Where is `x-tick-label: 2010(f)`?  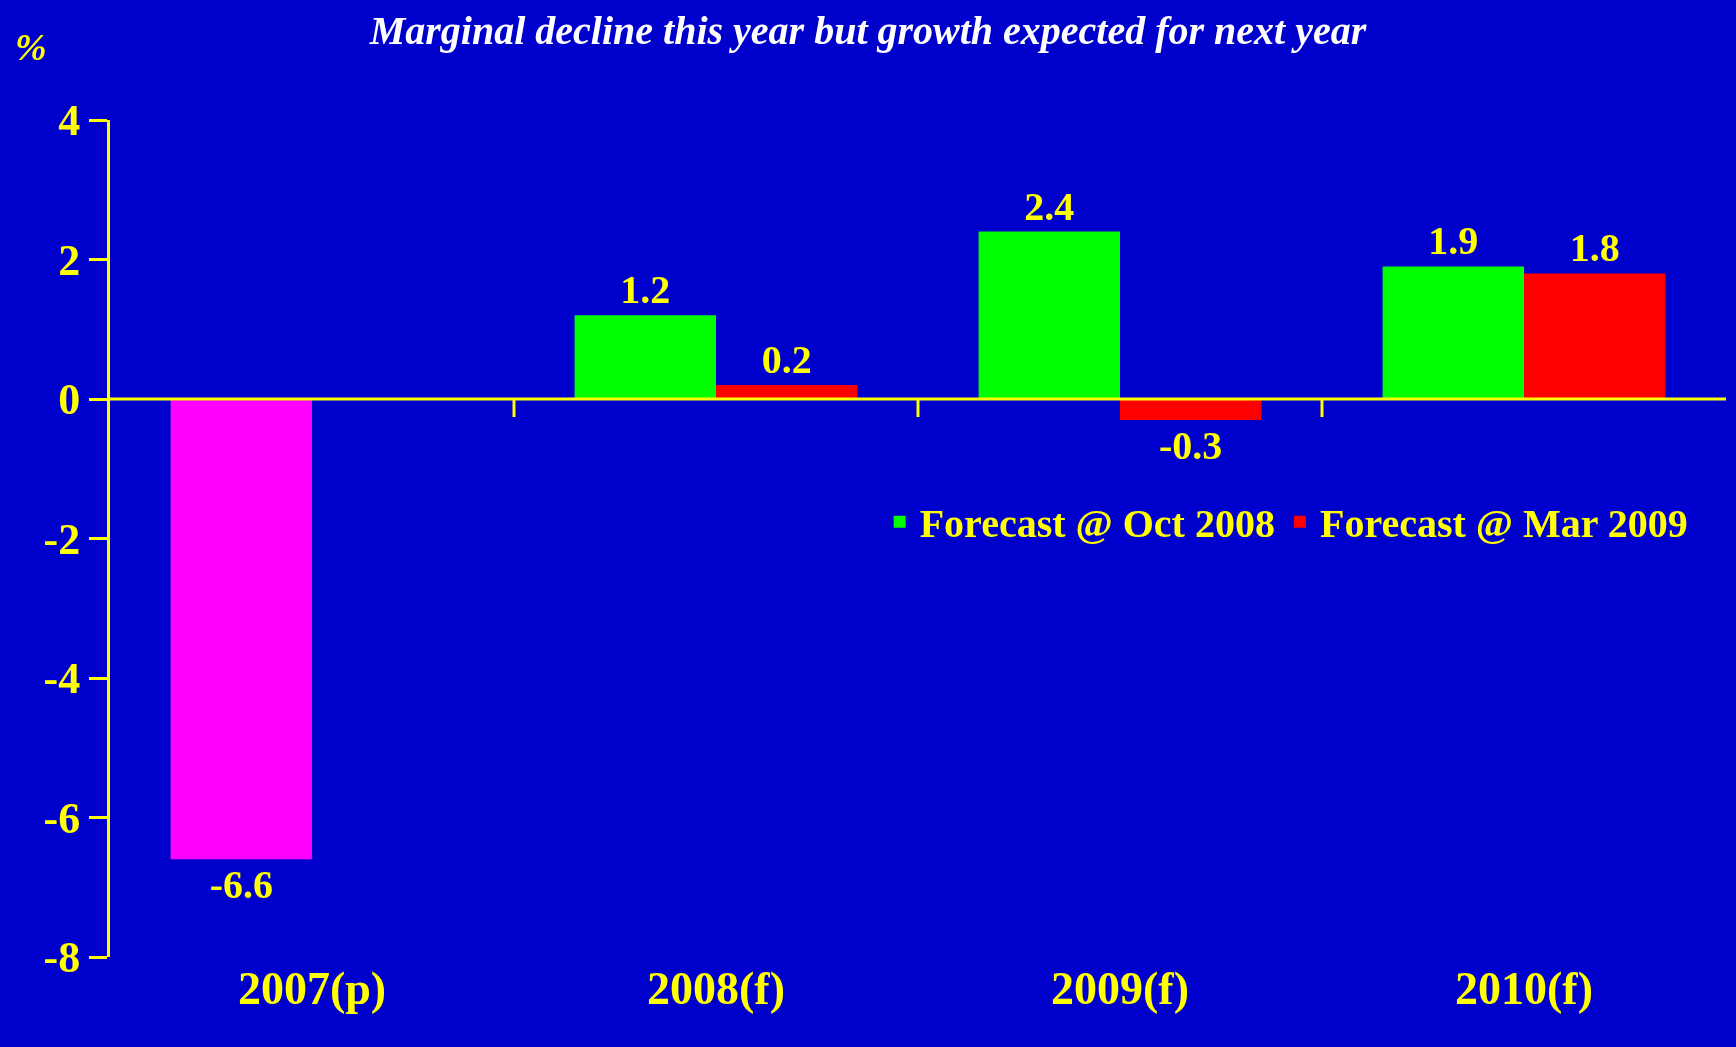 x-tick-label: 2010(f) is located at coordinates (1524, 988).